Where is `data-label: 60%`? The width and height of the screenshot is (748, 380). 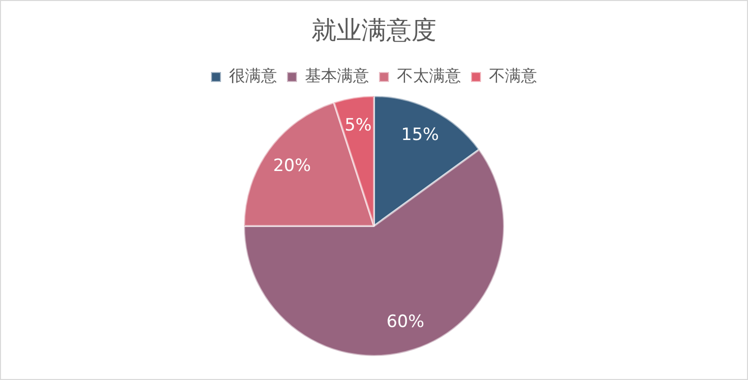
data-label: 60% is located at coordinates (405, 322).